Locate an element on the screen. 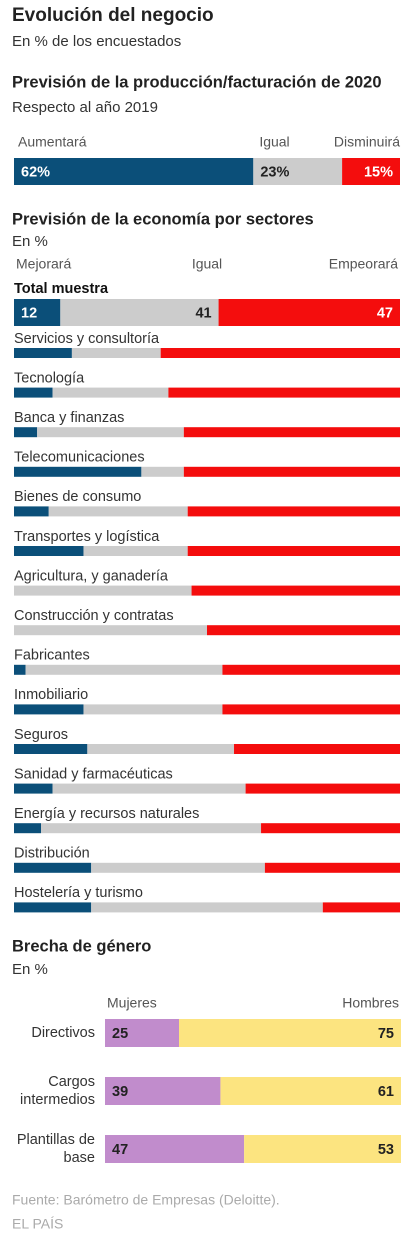  chart-title: Previsión de la economía por sectores is located at coordinates (163, 219).